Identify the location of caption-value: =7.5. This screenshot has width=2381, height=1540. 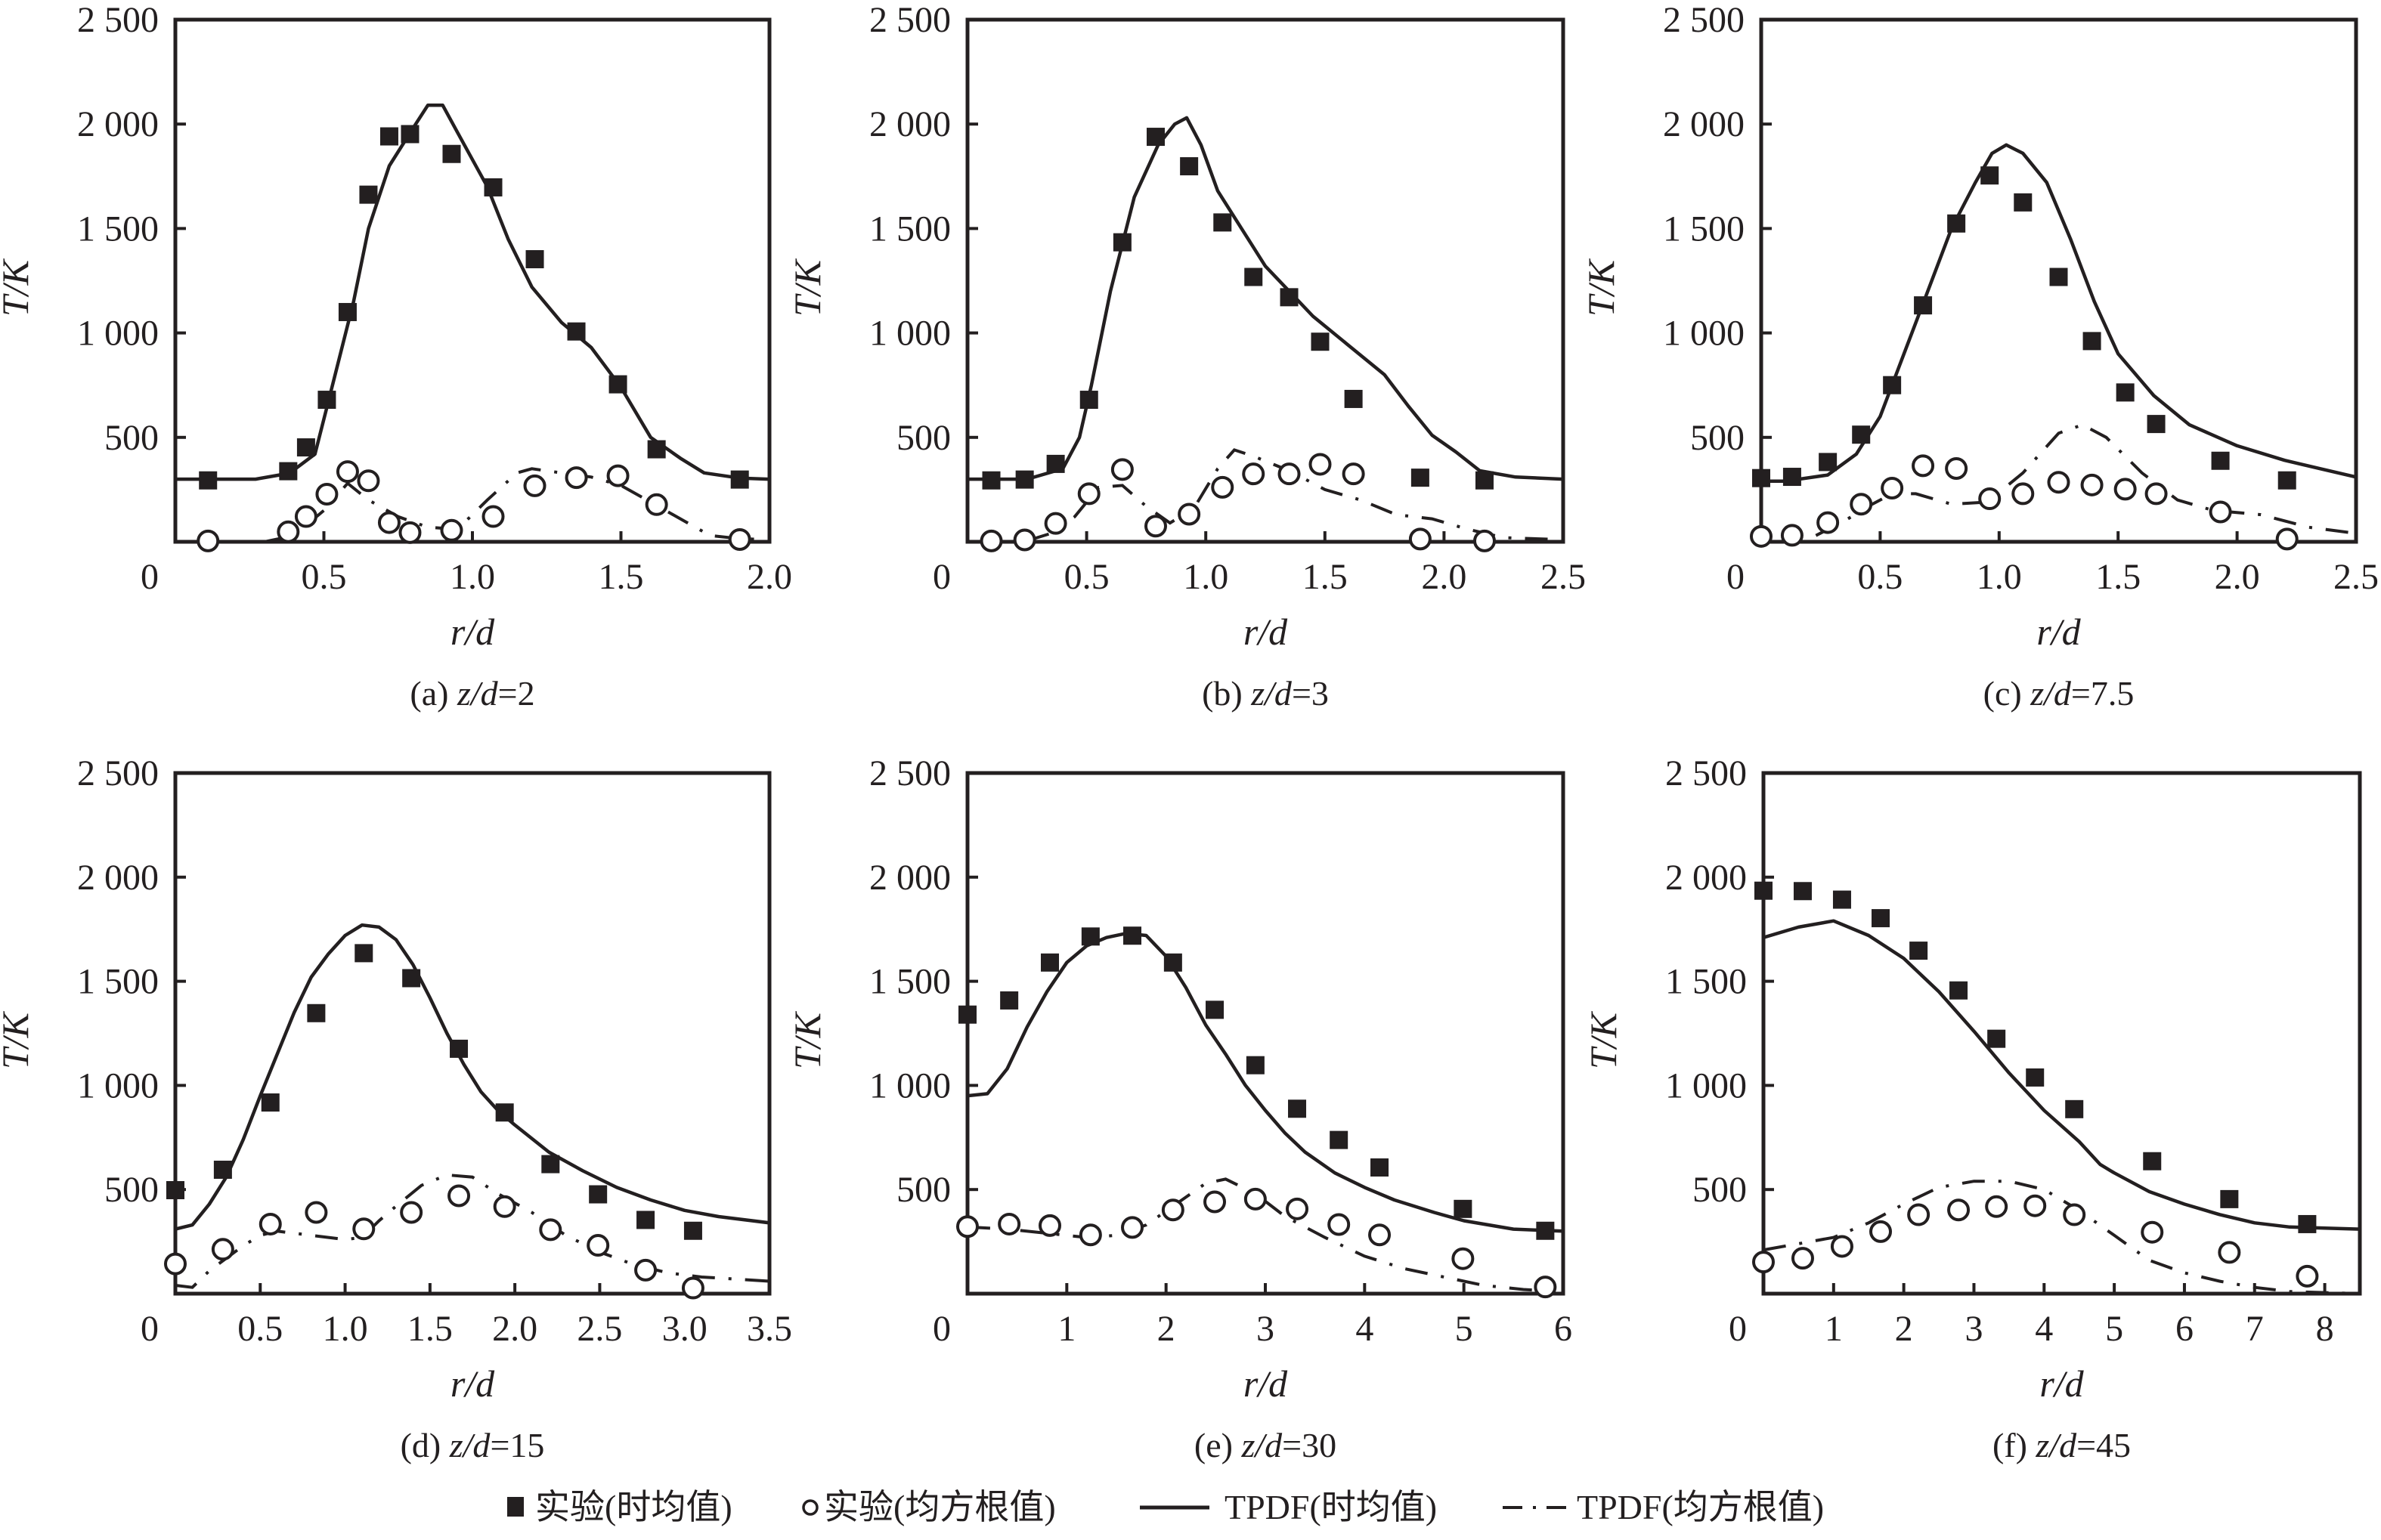
(2102, 693).